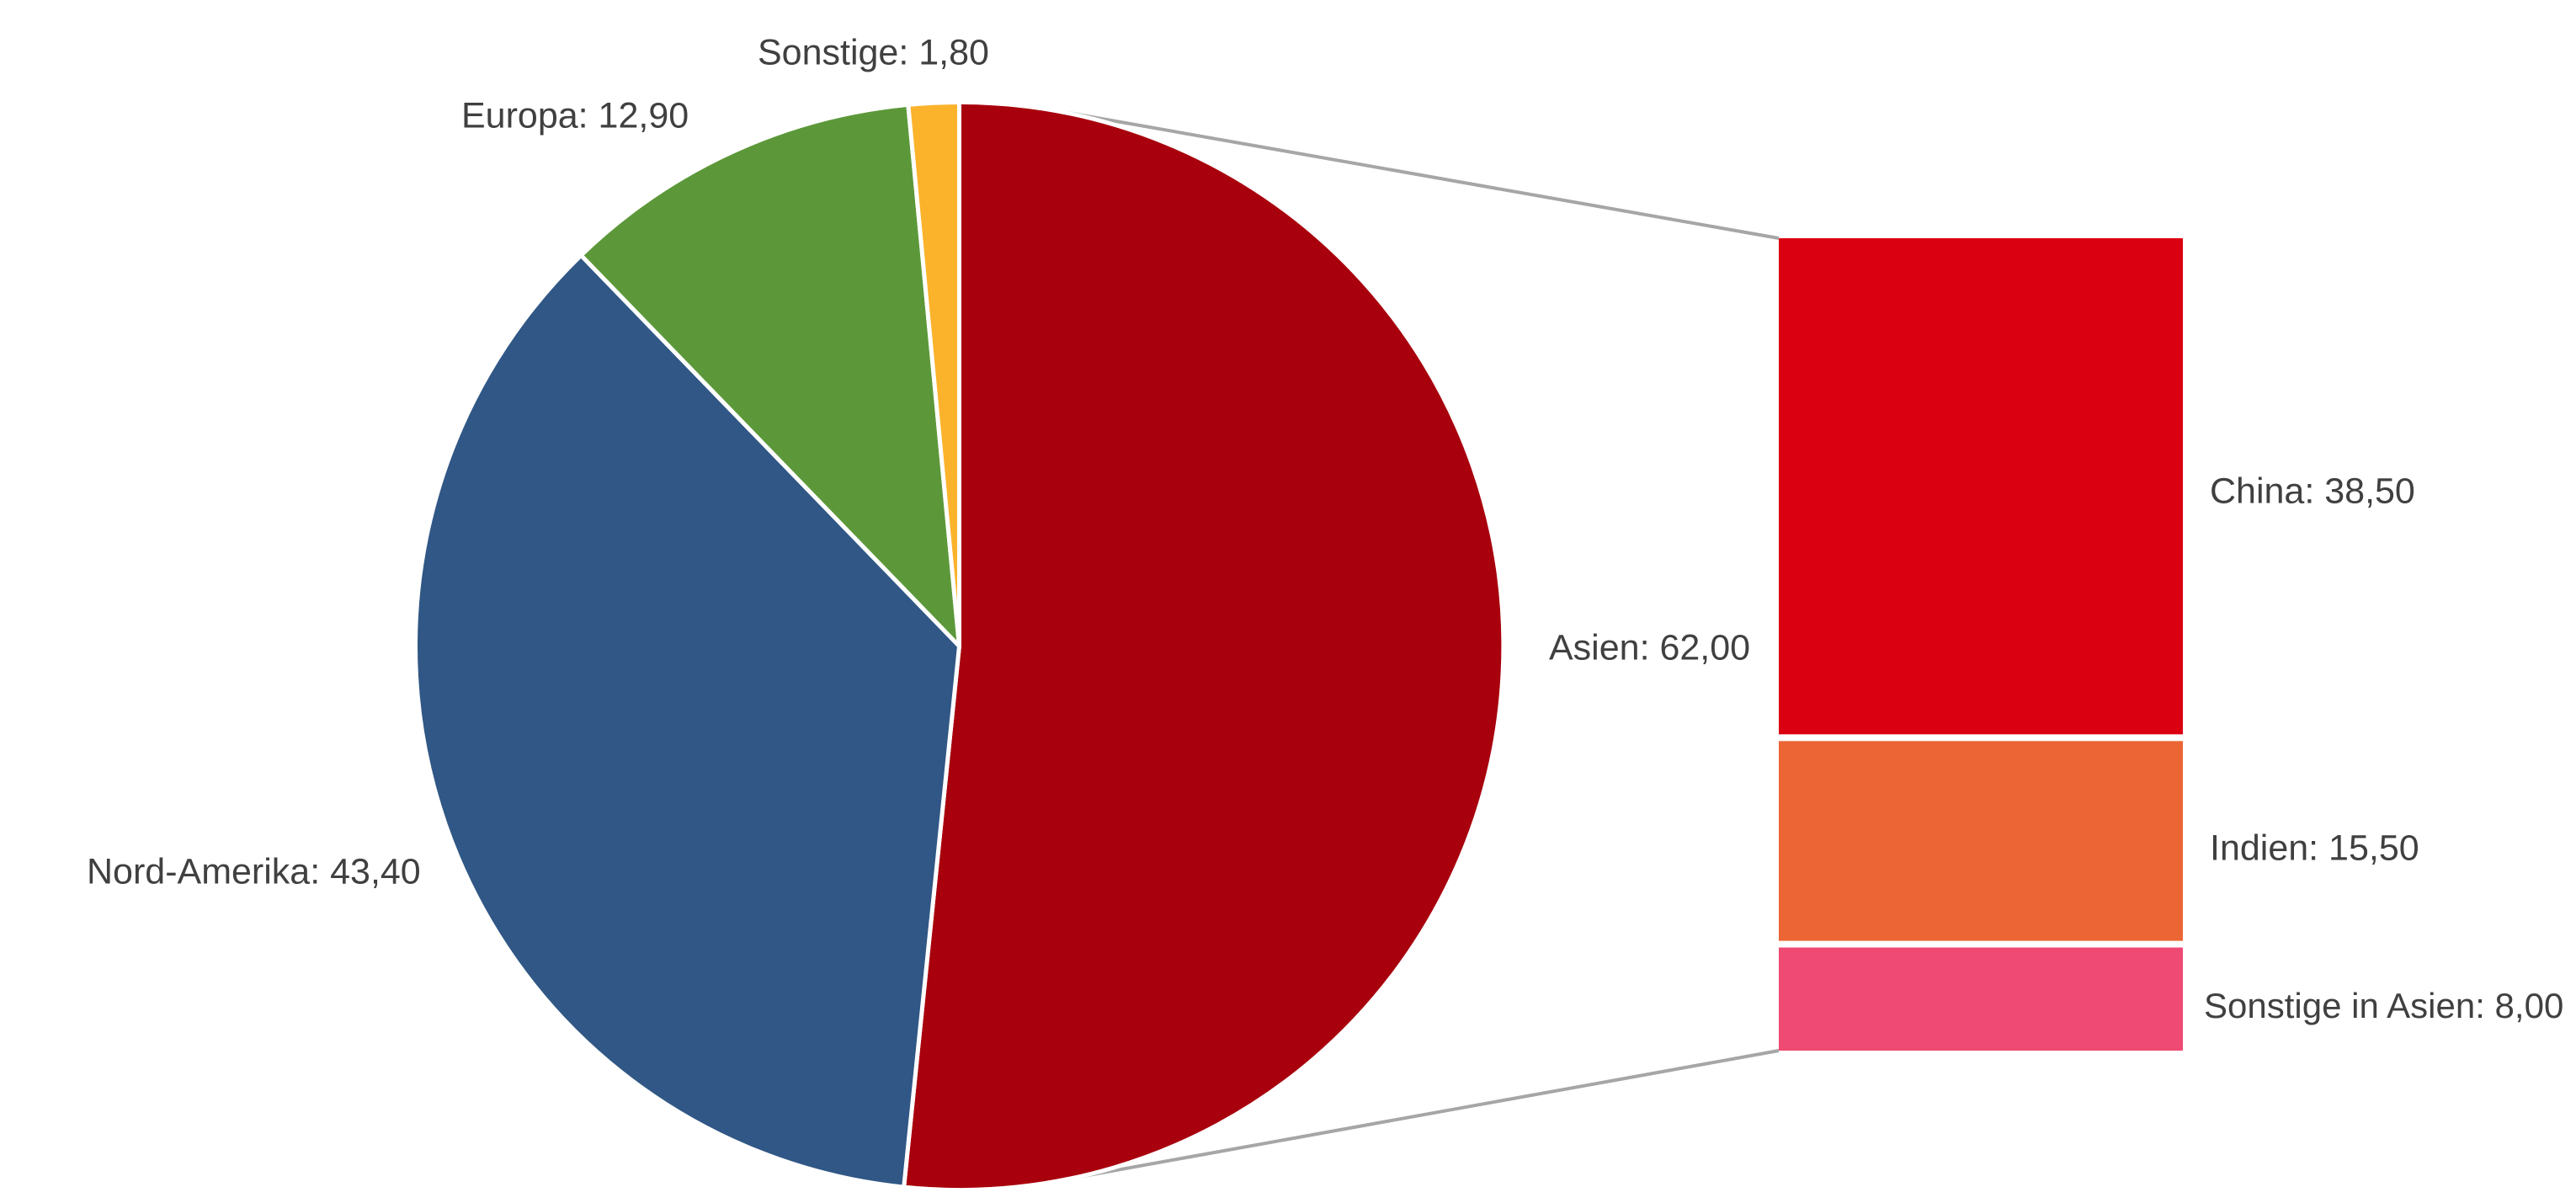 The image size is (2576, 1203). I want to click on bar-label-china: China: 38,50, so click(2312, 491).